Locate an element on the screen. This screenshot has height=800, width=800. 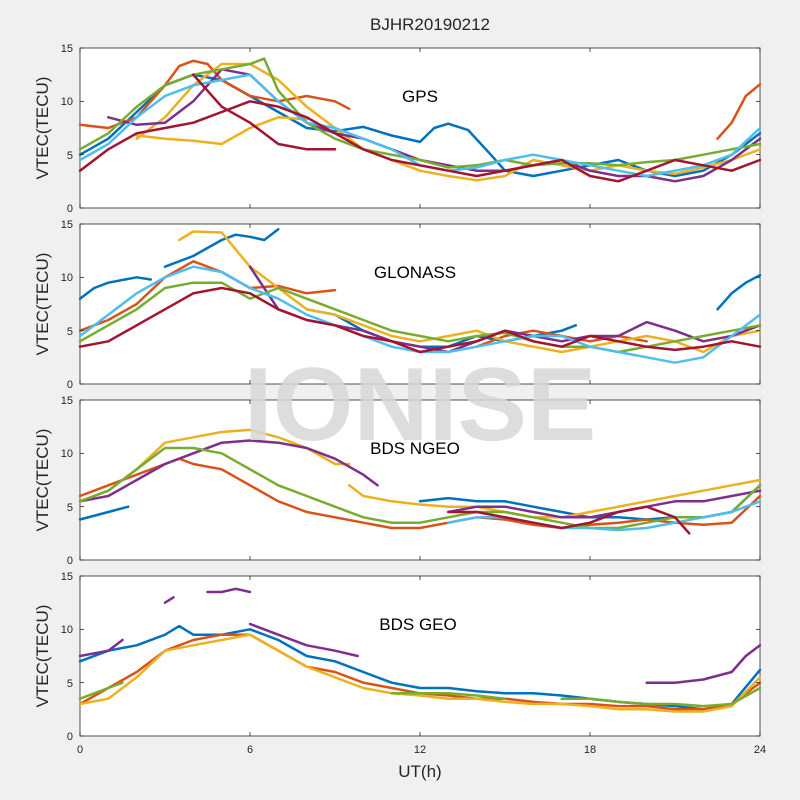
x-tick-label: 24 is located at coordinates (760, 750).